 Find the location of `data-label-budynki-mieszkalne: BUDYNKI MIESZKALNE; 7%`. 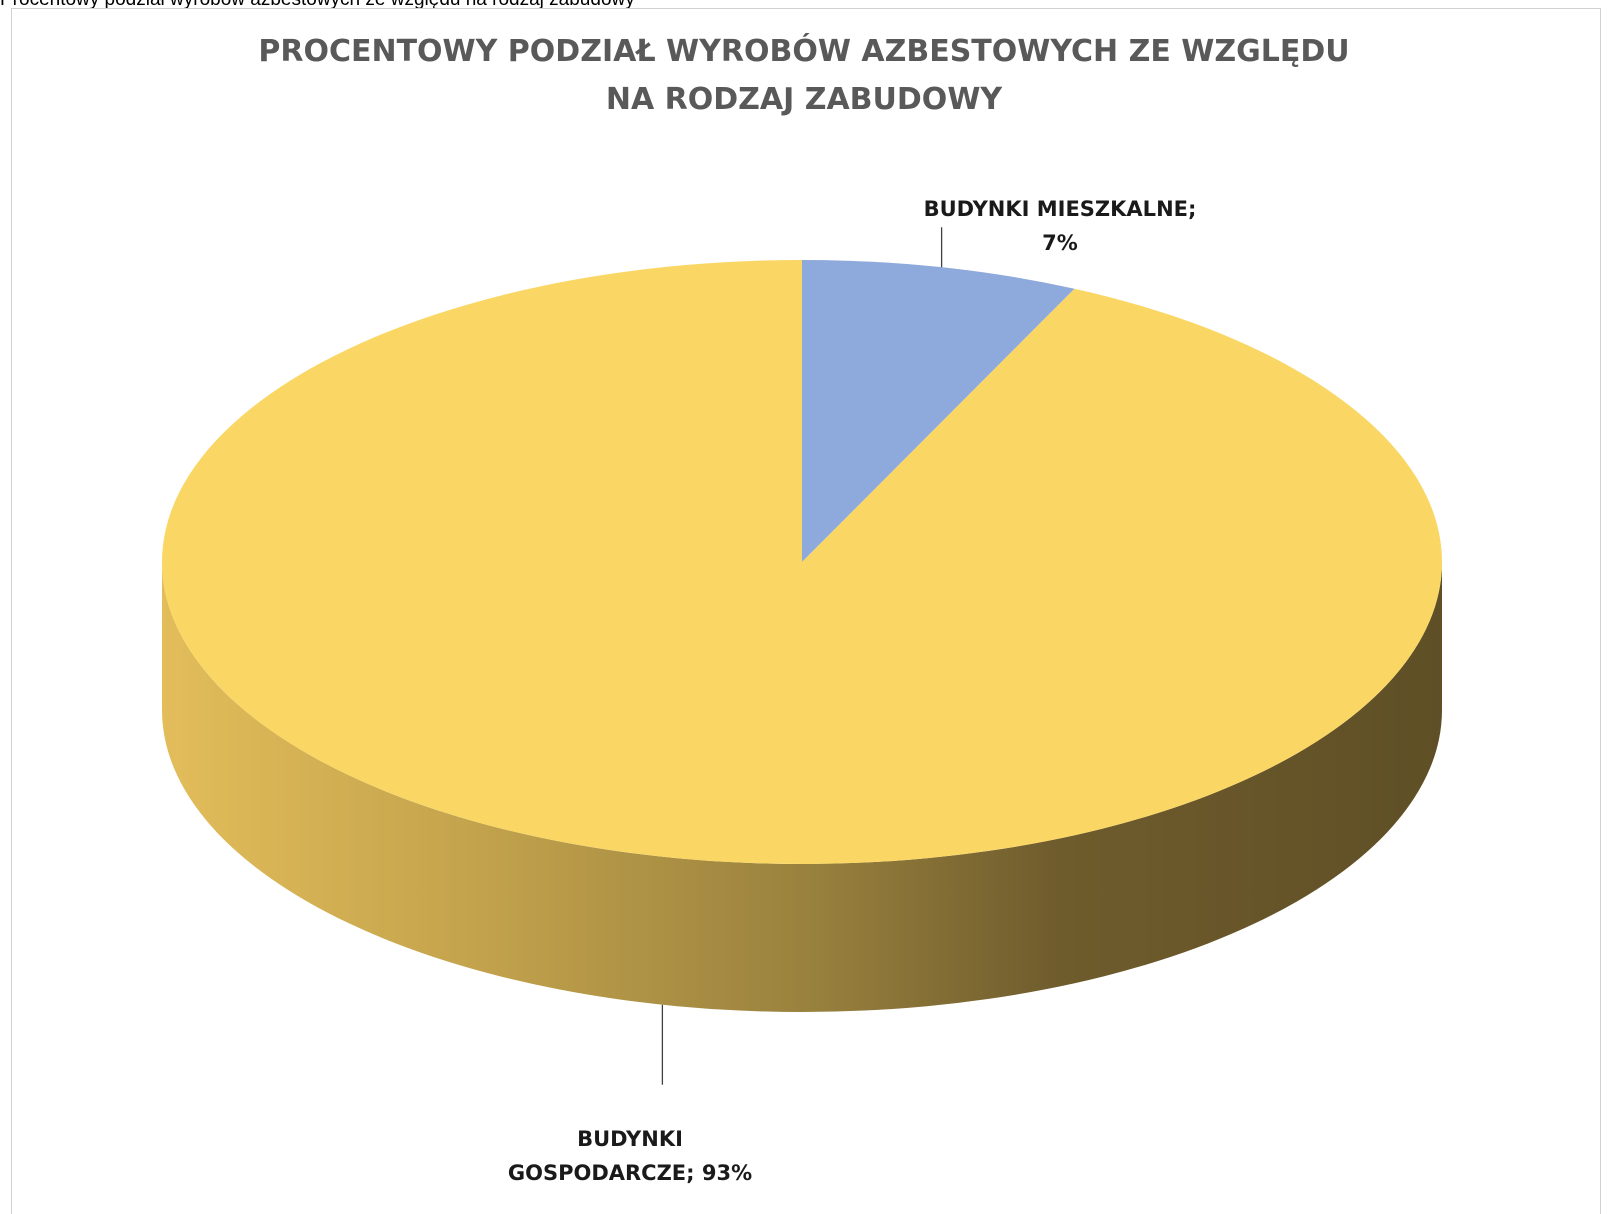

data-label-budynki-mieszkalne: BUDYNKI MIESZKALNE; 7% is located at coordinates (1060, 226).